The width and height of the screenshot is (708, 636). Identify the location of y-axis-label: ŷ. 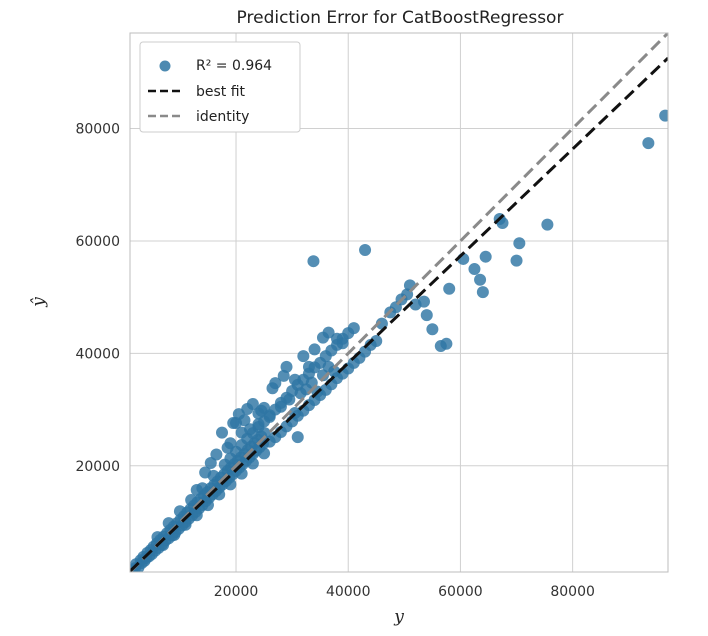
(39, 302).